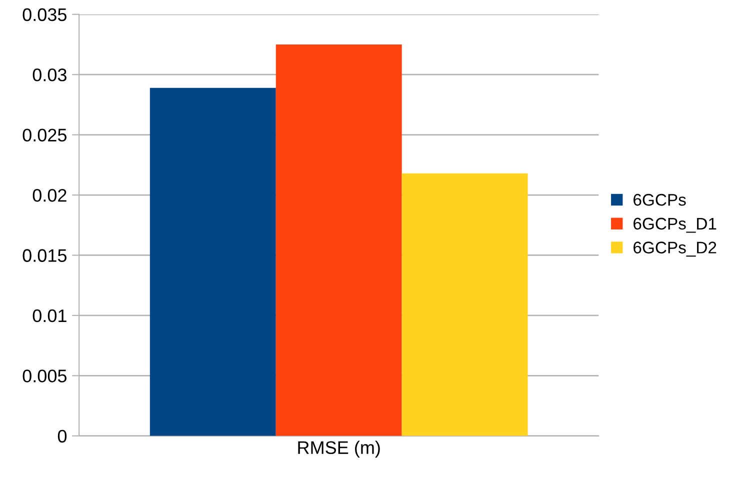  What do you see at coordinates (49, 315) in the screenshot?
I see `y-tick-label: 0.01` at bounding box center [49, 315].